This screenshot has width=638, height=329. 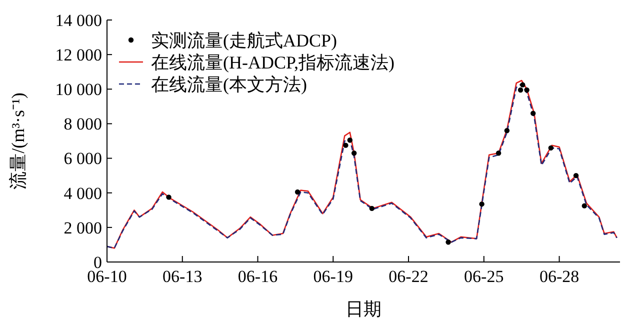 What do you see at coordinates (83, 193) in the screenshot?
I see `y-tick-label: 4 000` at bounding box center [83, 193].